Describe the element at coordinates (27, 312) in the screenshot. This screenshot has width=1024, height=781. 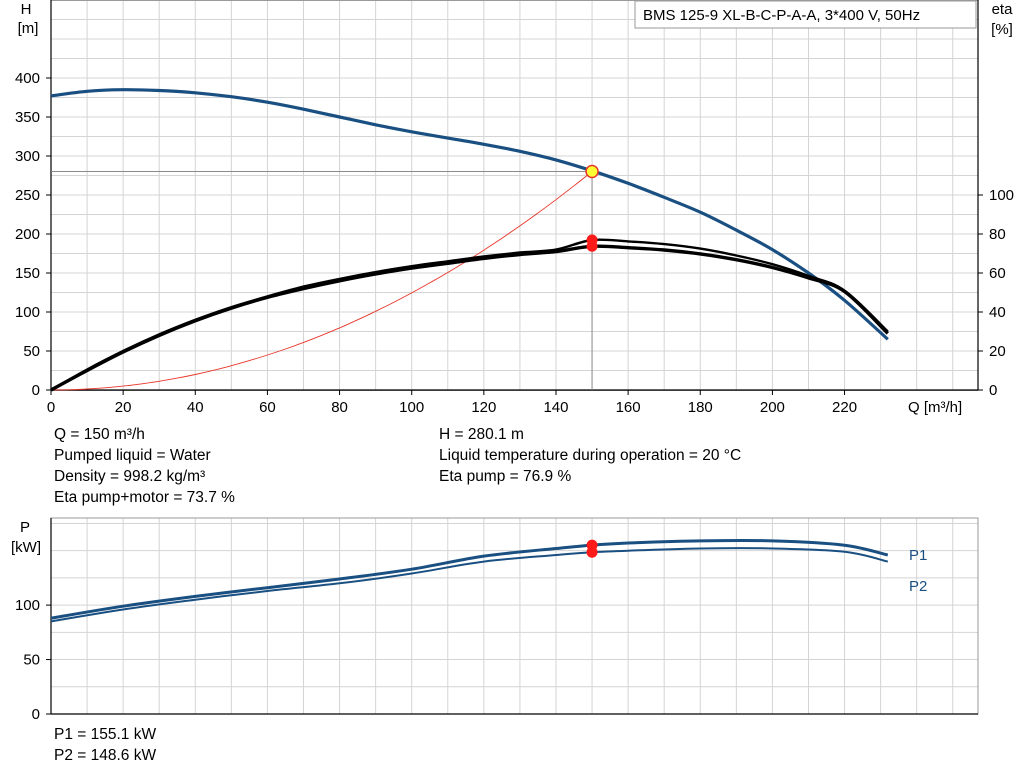
I see `y-left-tick-label: 100` at that location.